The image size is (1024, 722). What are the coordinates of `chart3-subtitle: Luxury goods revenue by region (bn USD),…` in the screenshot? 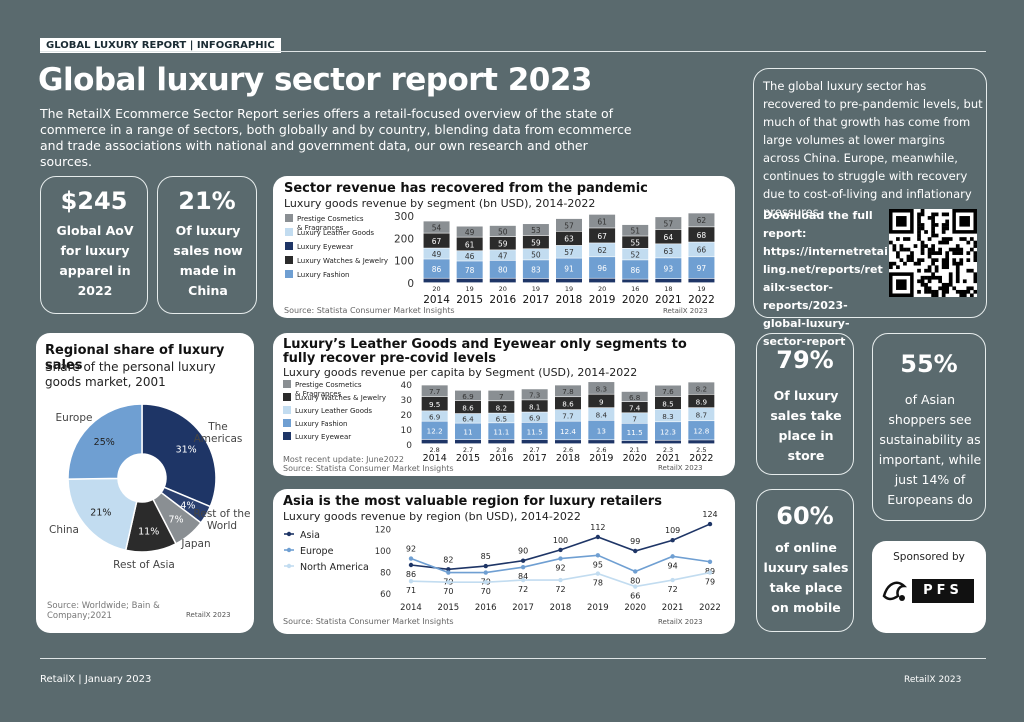 It's located at (432, 516).